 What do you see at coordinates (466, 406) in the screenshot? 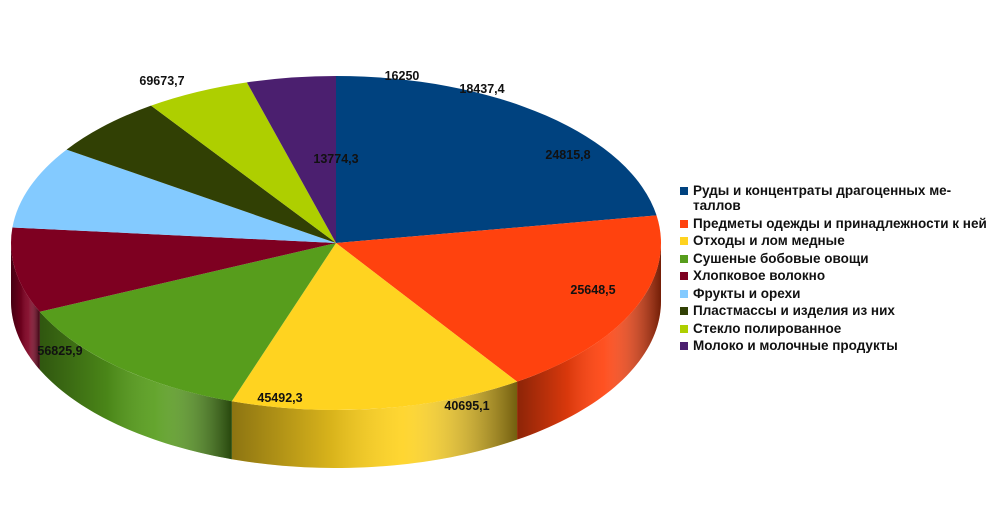
I see `data-label: 40695,1` at bounding box center [466, 406].